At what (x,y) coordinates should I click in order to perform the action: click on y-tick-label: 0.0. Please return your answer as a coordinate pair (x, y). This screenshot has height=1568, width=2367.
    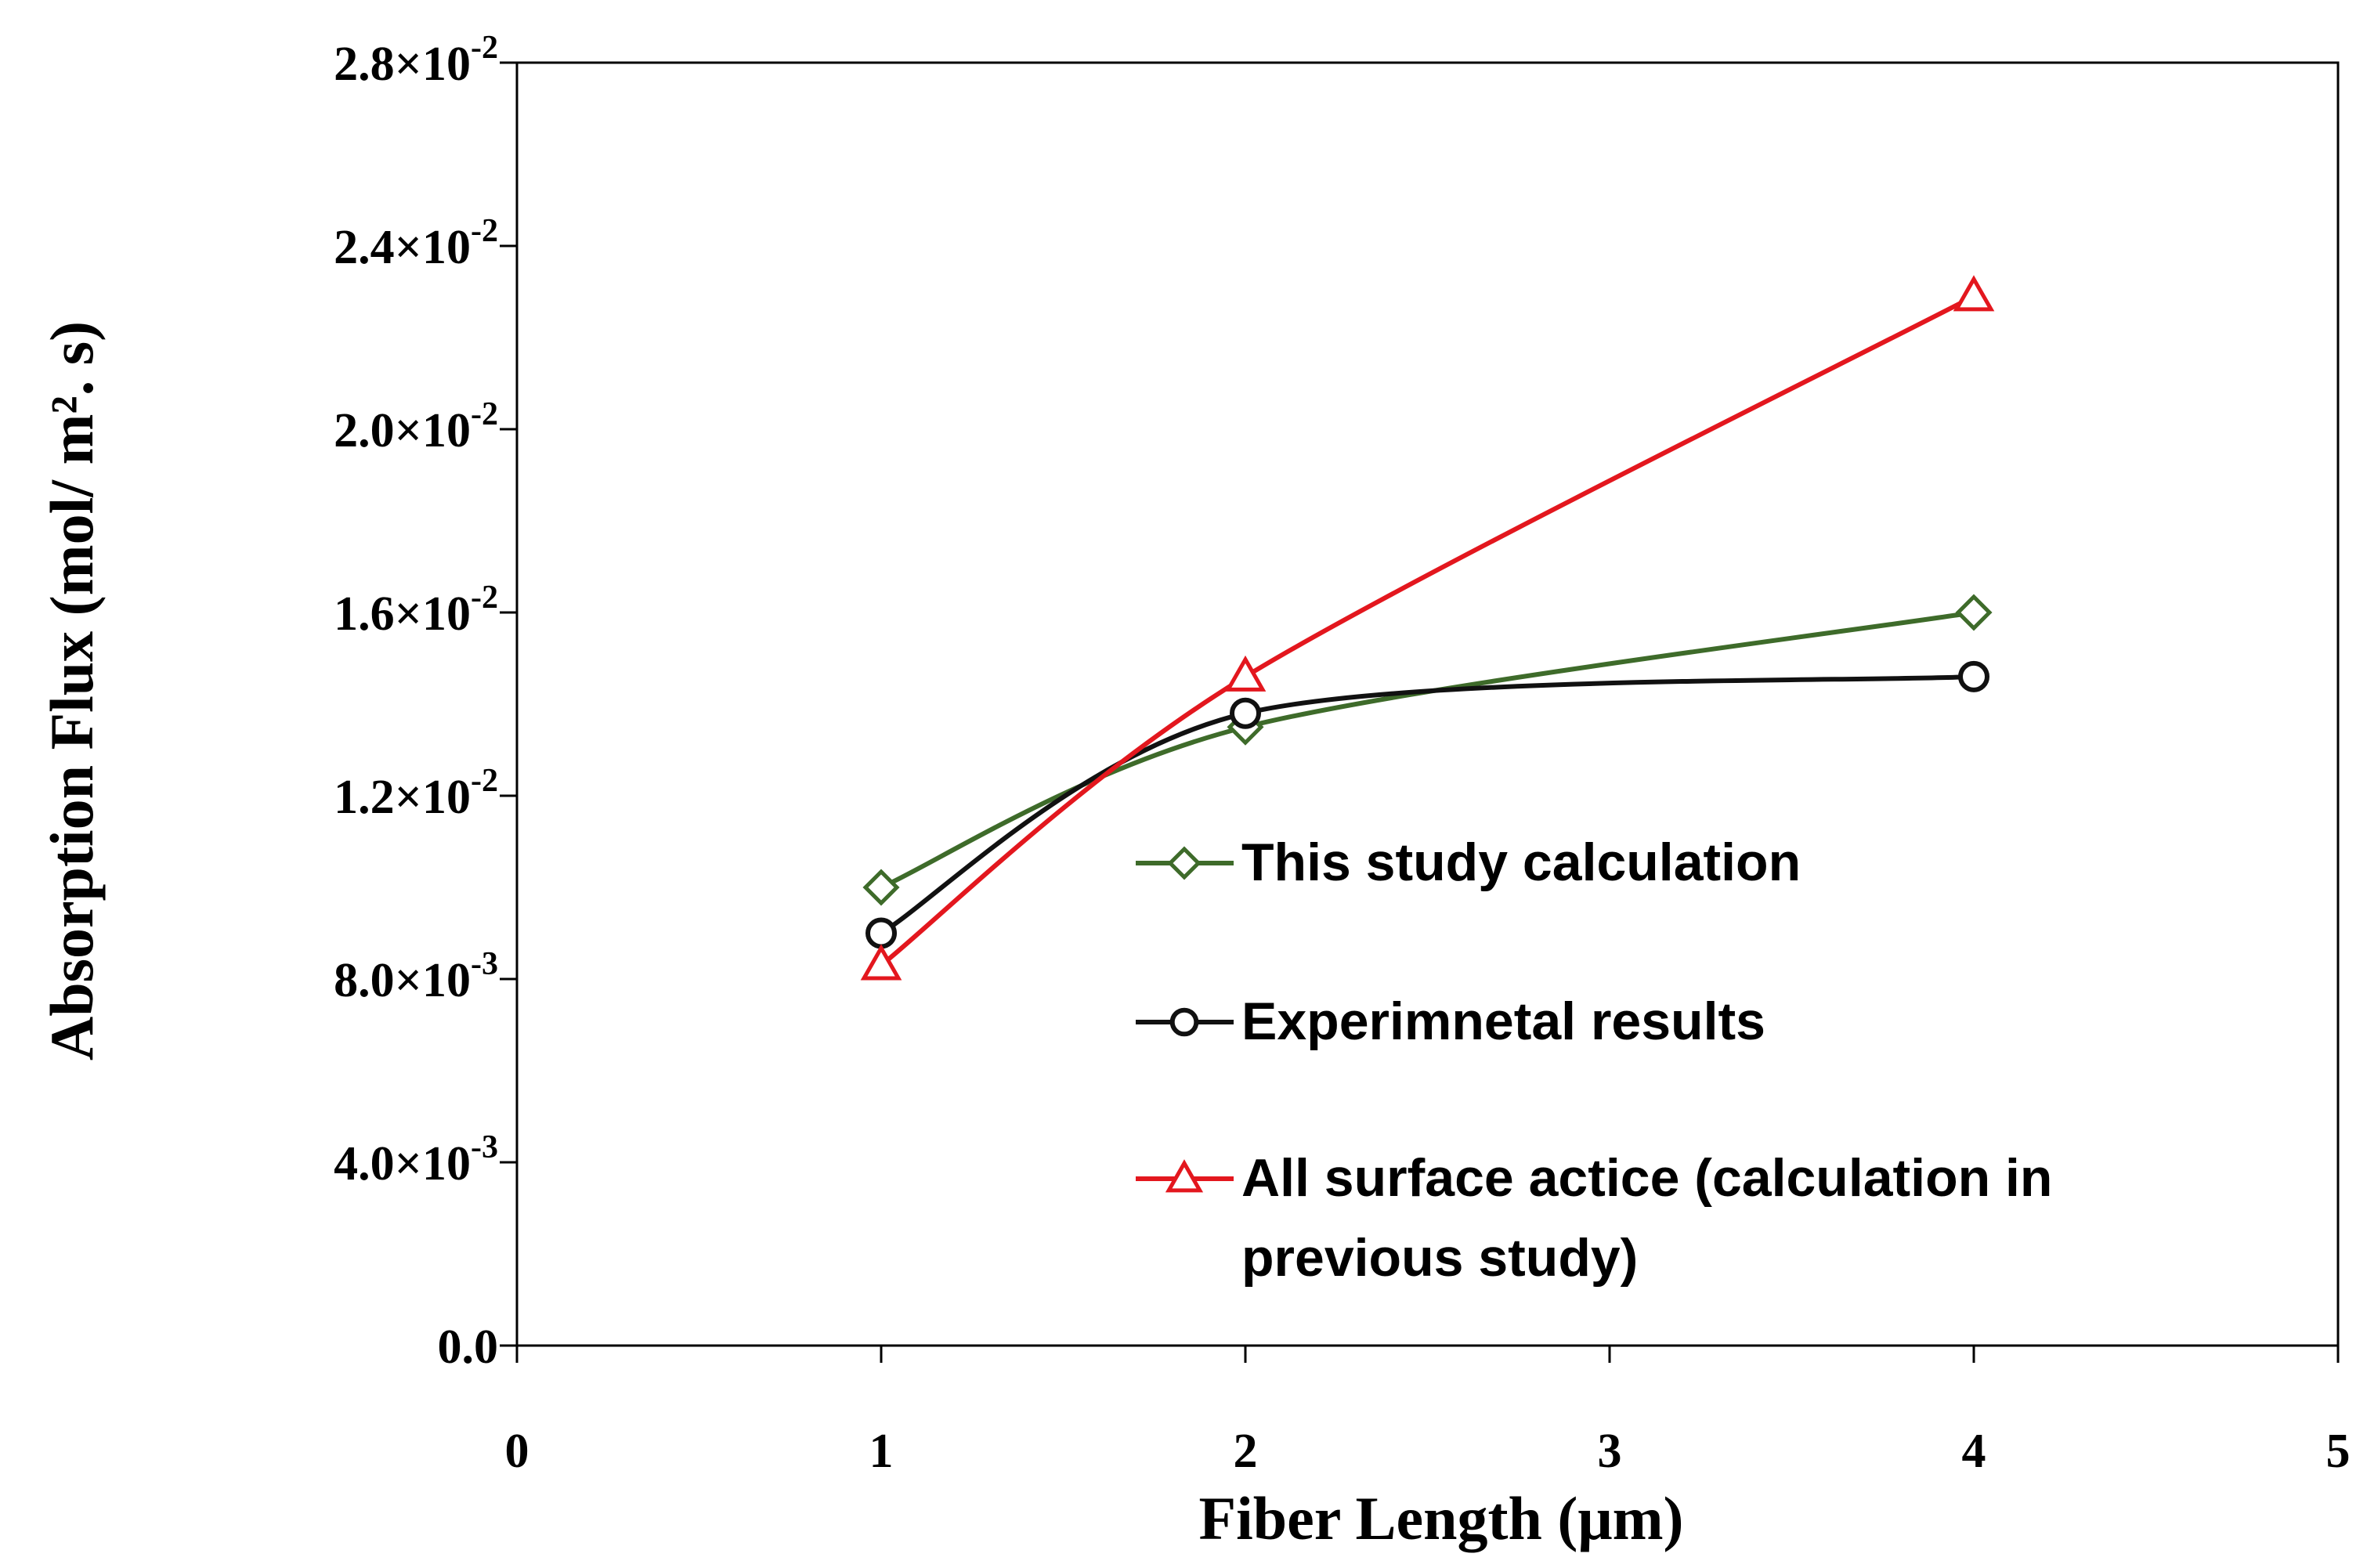
    Looking at the image, I should click on (468, 1347).